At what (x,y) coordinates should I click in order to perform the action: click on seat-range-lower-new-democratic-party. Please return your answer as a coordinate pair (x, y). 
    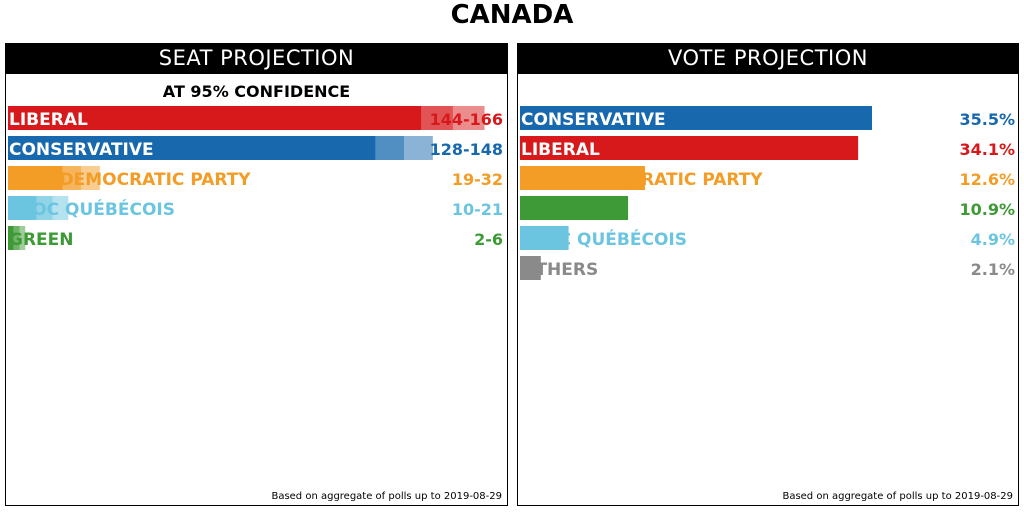
    Looking at the image, I should click on (72, 178).